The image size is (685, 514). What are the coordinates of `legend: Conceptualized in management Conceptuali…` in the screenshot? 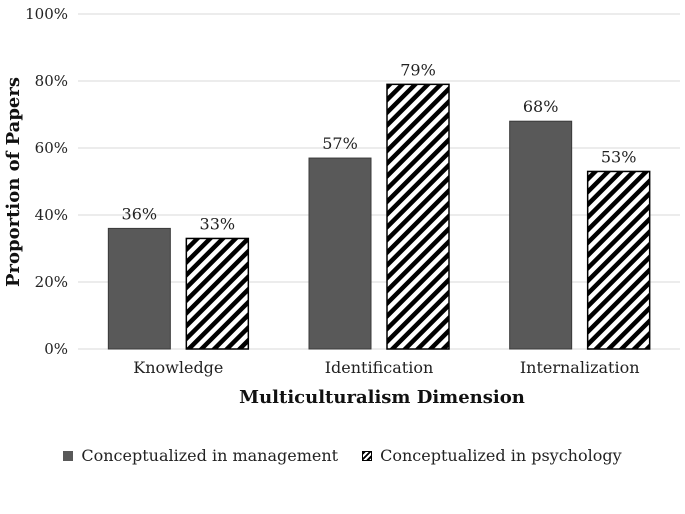 It's located at (342, 455).